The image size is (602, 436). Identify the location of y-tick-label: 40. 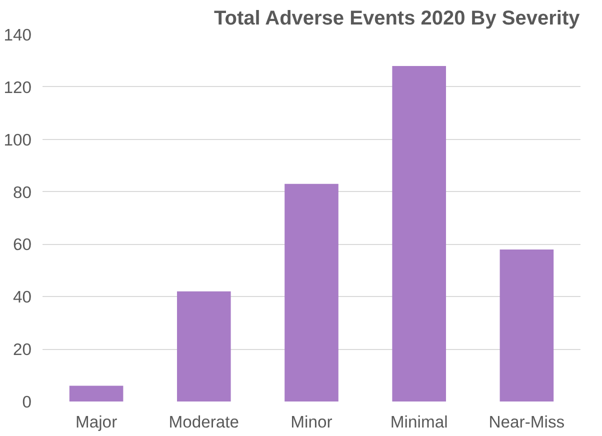
(22, 297).